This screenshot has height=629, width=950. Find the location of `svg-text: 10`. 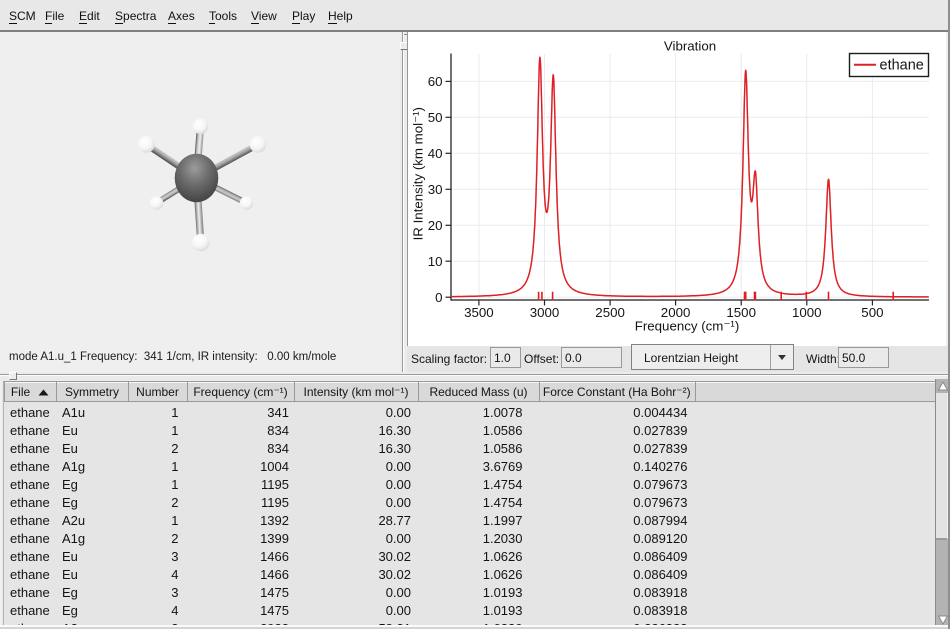

svg-text: 10 is located at coordinates (435, 261).